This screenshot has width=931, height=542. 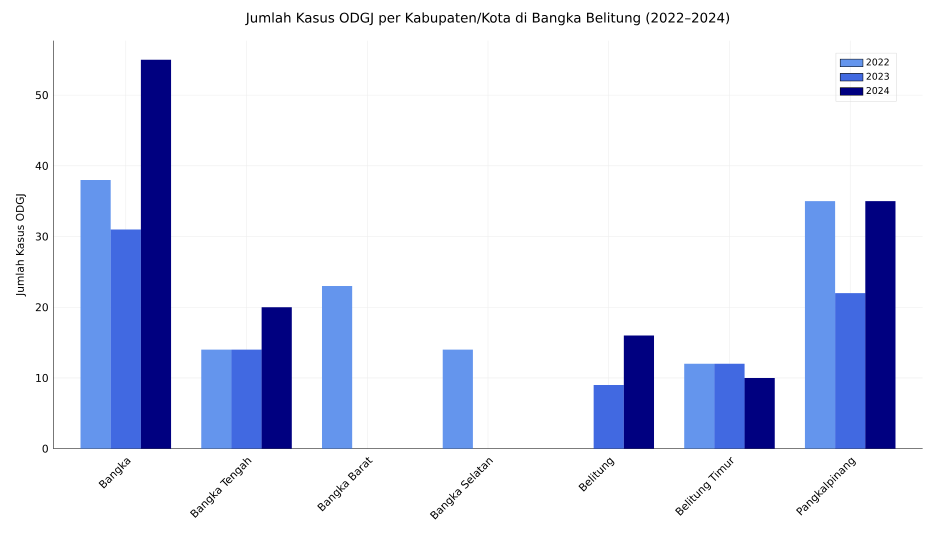 What do you see at coordinates (877, 76) in the screenshot?
I see `legend-label: 2023` at bounding box center [877, 76].